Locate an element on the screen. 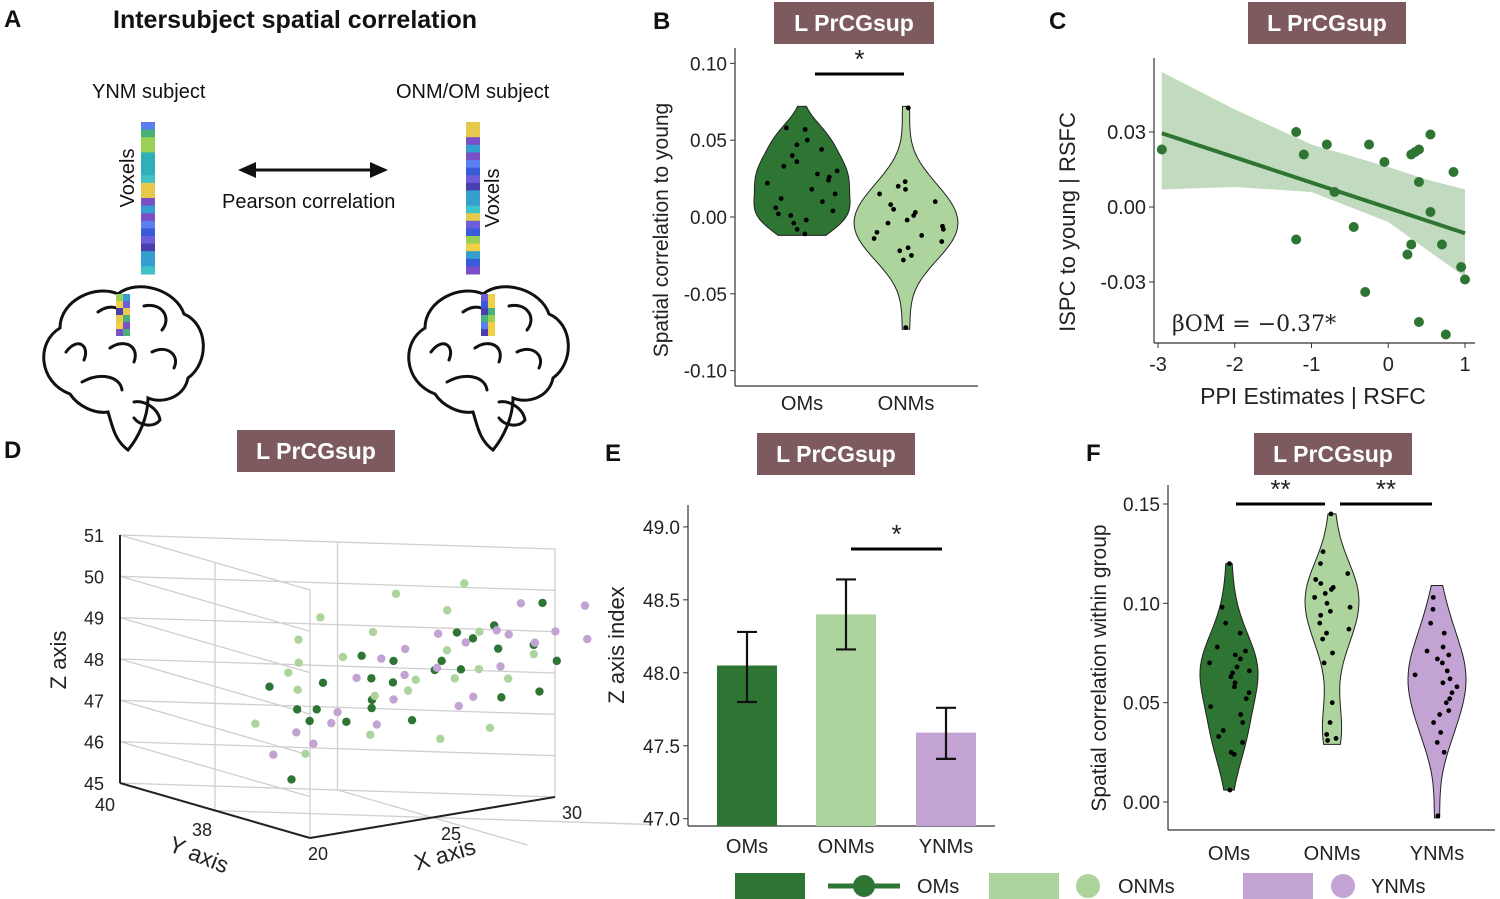 The image size is (1500, 899). panel-label-d: D is located at coordinates (13, 450).